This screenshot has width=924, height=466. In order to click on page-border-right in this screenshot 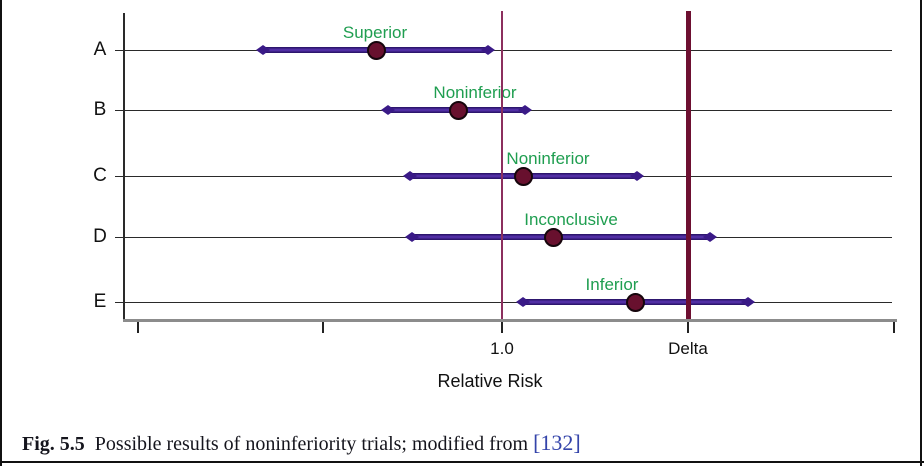, I will do `click(921, 233)`.